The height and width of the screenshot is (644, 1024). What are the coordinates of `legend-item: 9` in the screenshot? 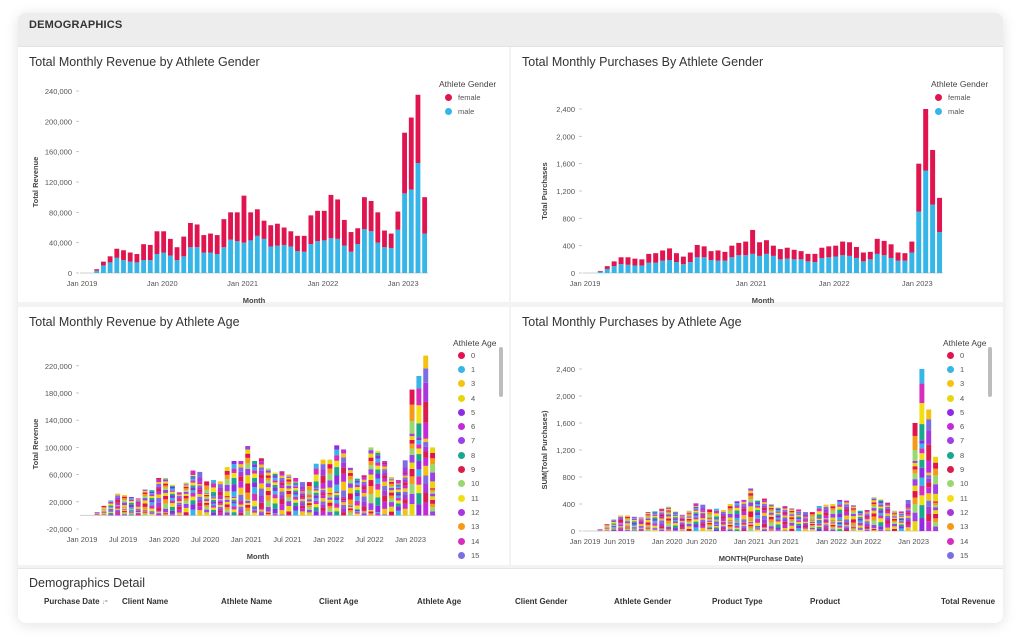 It's located at (468, 469).